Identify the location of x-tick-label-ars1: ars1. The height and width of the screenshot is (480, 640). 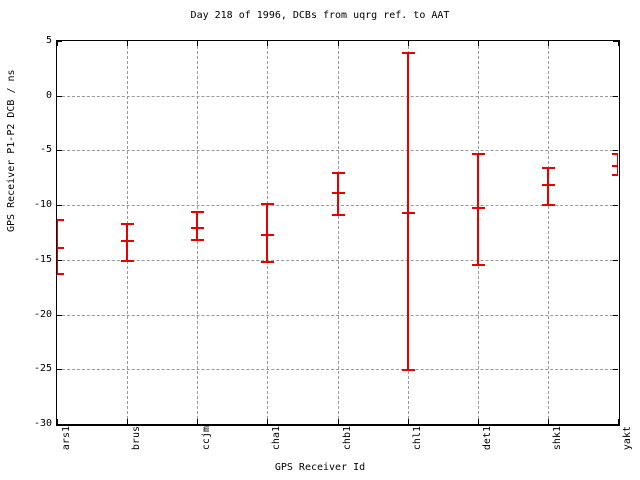
(66, 438).